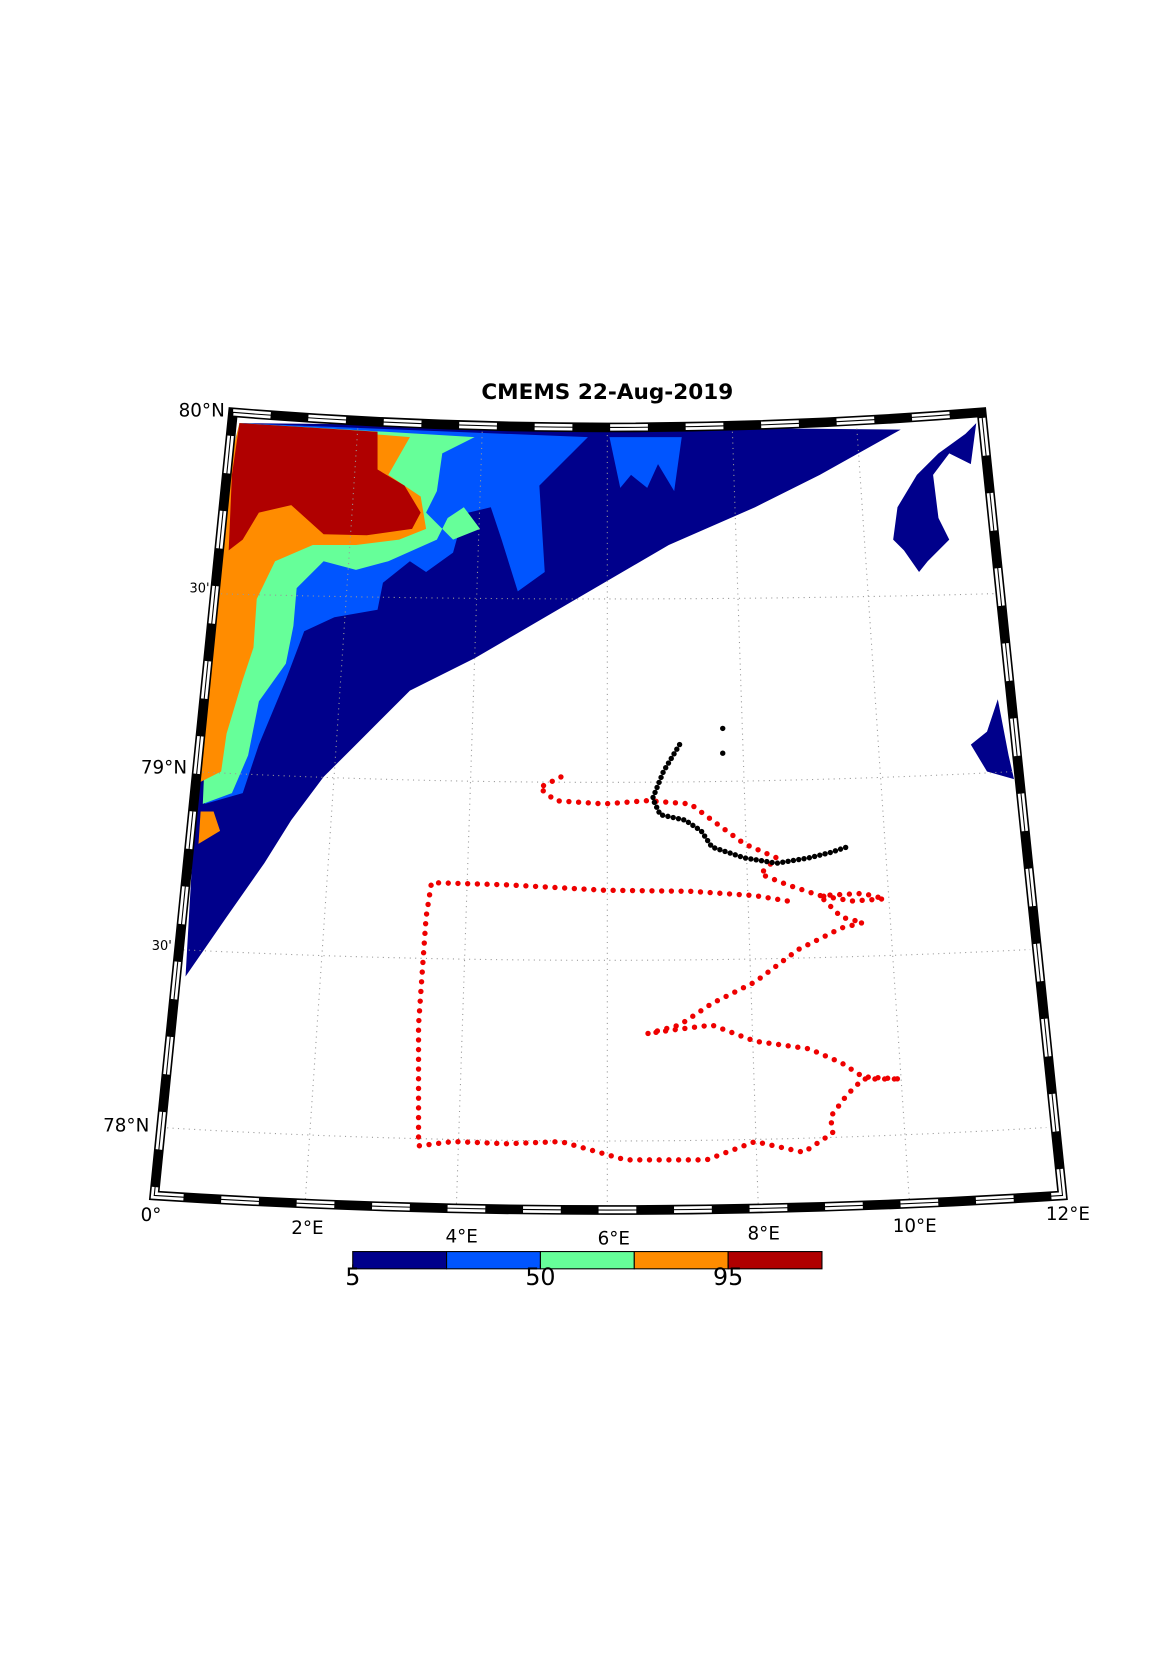 This screenshot has height=1679, width=1165. Describe the element at coordinates (209, 827) in the screenshot. I see `ice-class-4b` at that location.